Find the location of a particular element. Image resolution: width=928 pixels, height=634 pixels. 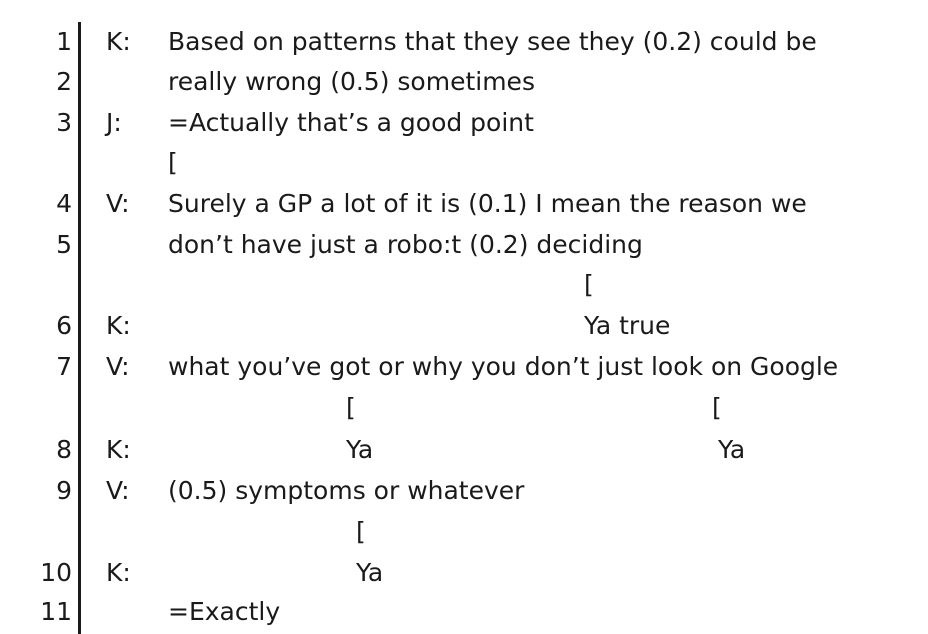

line-number: 9 is located at coordinates (64, 490).